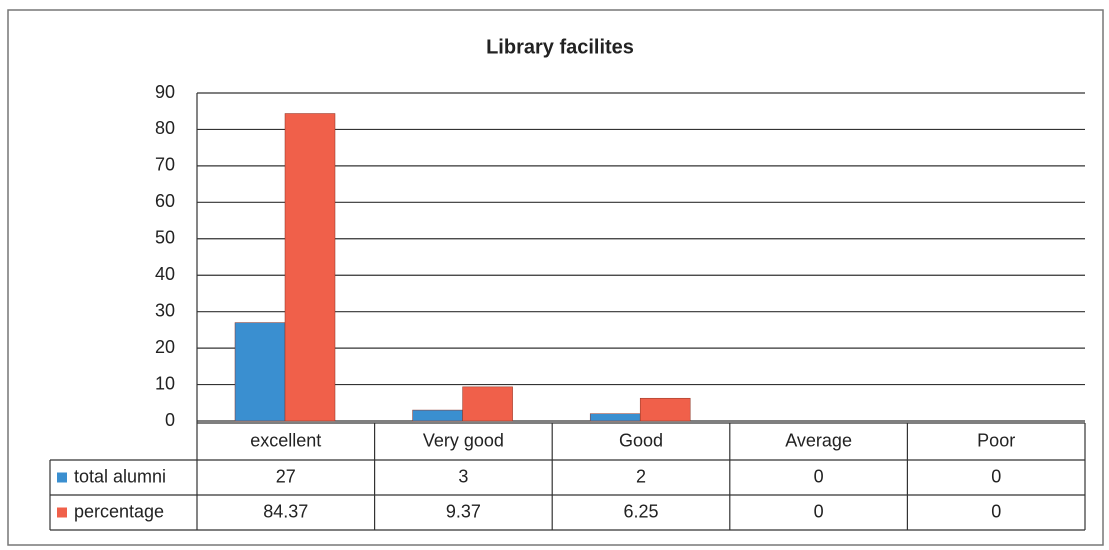 This screenshot has width=1109, height=550. What do you see at coordinates (165, 201) in the screenshot?
I see `y-tick-label: 60` at bounding box center [165, 201].